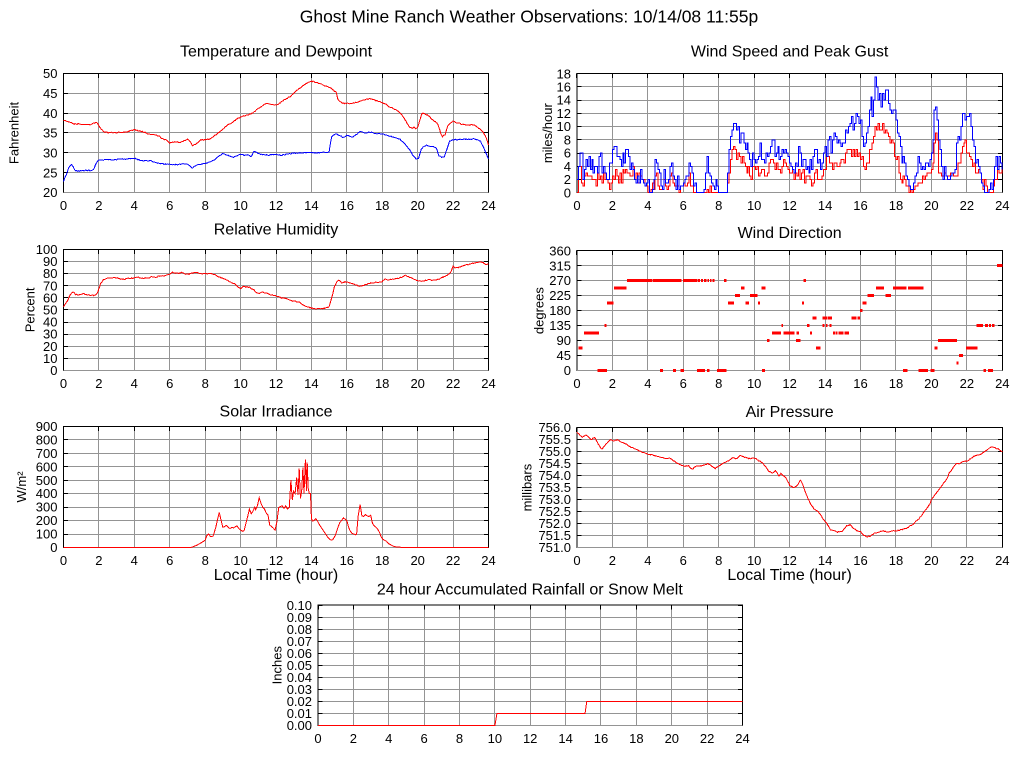 Image resolution: width=1024 pixels, height=773 pixels. I want to click on svg-text: 500, so click(47, 480).